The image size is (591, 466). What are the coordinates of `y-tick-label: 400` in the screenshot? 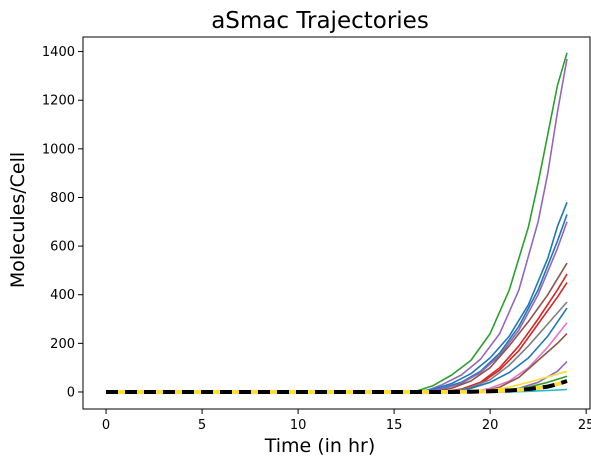 It's located at (62, 295).